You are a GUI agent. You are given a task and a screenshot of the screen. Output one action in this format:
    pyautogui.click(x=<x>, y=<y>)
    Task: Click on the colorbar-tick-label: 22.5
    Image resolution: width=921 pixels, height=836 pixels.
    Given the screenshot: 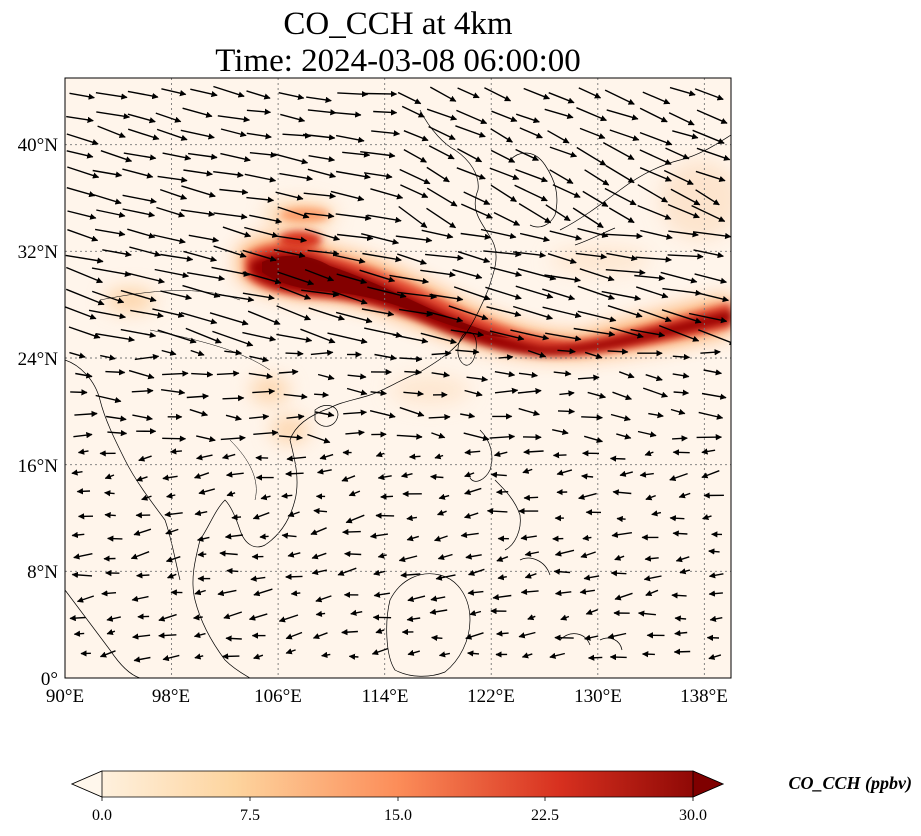 What is the action you would take?
    pyautogui.click(x=545, y=815)
    